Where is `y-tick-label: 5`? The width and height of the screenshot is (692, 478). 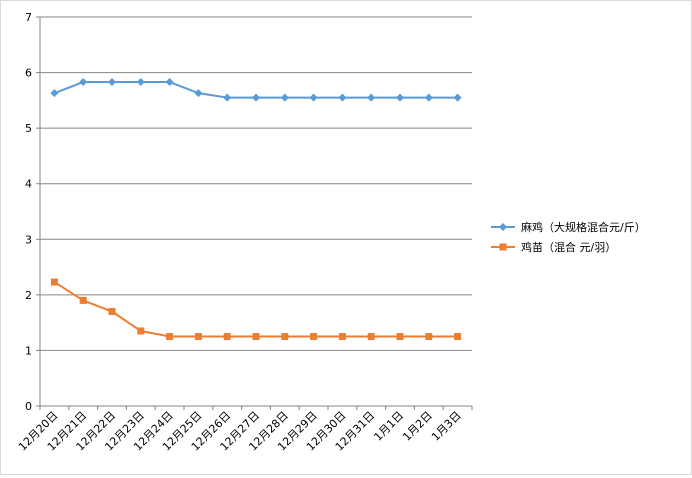 y-tick-label: 5 is located at coordinates (28, 128).